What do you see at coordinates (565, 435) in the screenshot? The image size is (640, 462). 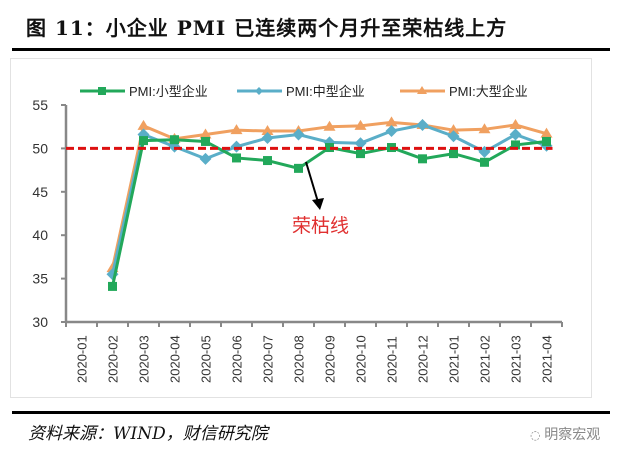 I see `watermark: ◌ 明察宏观` at bounding box center [565, 435].